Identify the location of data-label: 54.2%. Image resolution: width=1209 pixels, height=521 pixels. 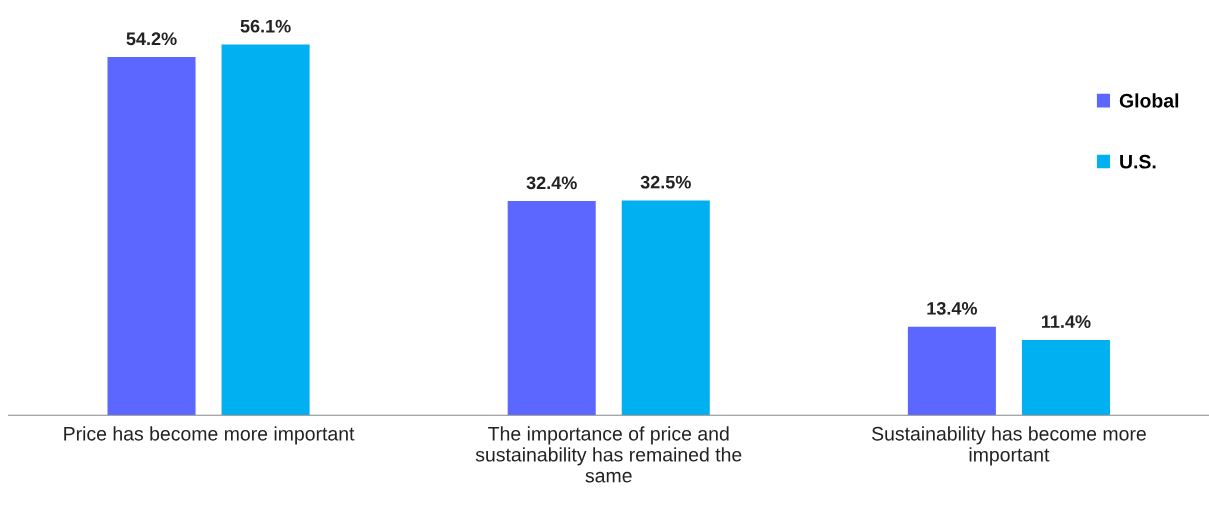
(151, 39).